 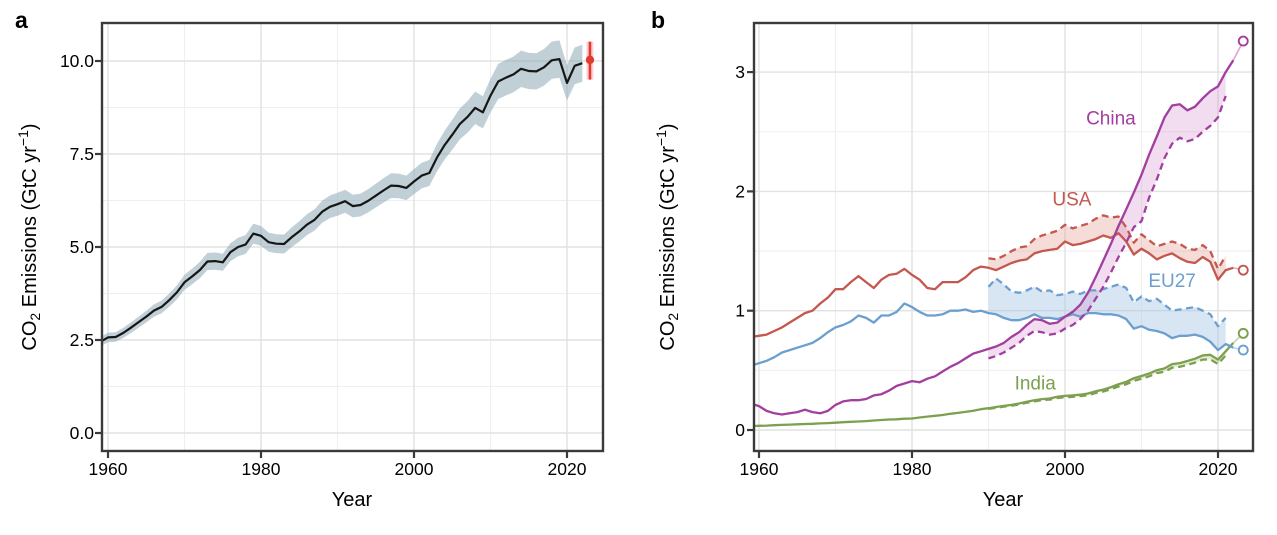 What do you see at coordinates (1243, 350) in the screenshot?
I see `eu27-2023-projection-marker` at bounding box center [1243, 350].